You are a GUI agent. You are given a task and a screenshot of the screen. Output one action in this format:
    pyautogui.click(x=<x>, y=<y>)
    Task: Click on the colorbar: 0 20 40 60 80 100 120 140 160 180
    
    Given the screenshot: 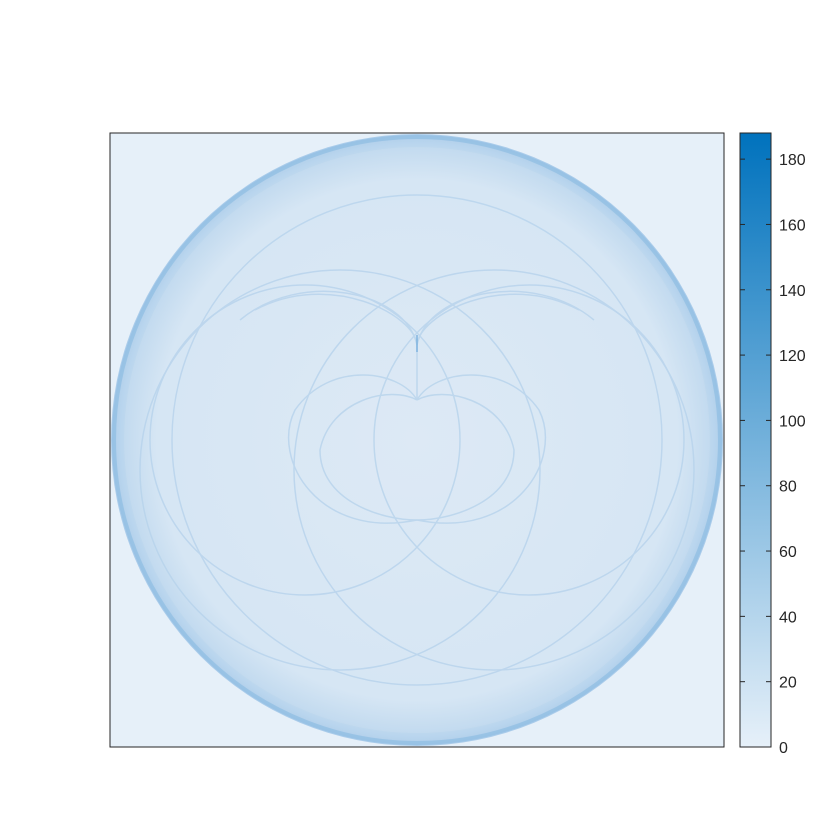 What is the action you would take?
    pyautogui.click(x=772, y=444)
    